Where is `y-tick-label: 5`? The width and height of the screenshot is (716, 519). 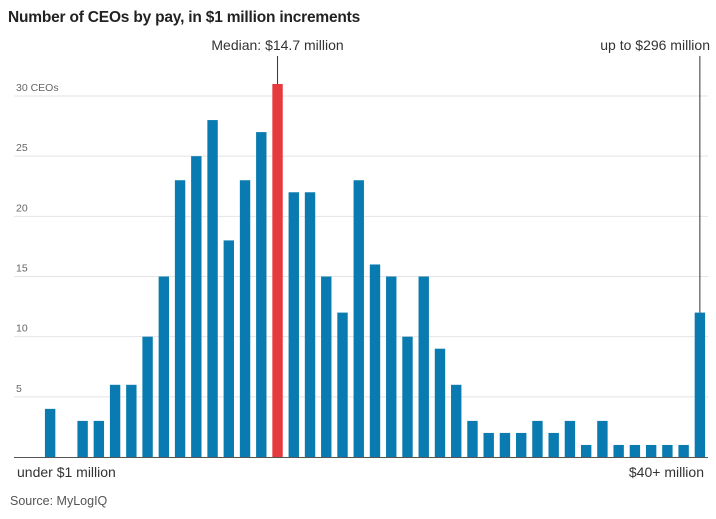
y-tick-label: 5 is located at coordinates (19, 389).